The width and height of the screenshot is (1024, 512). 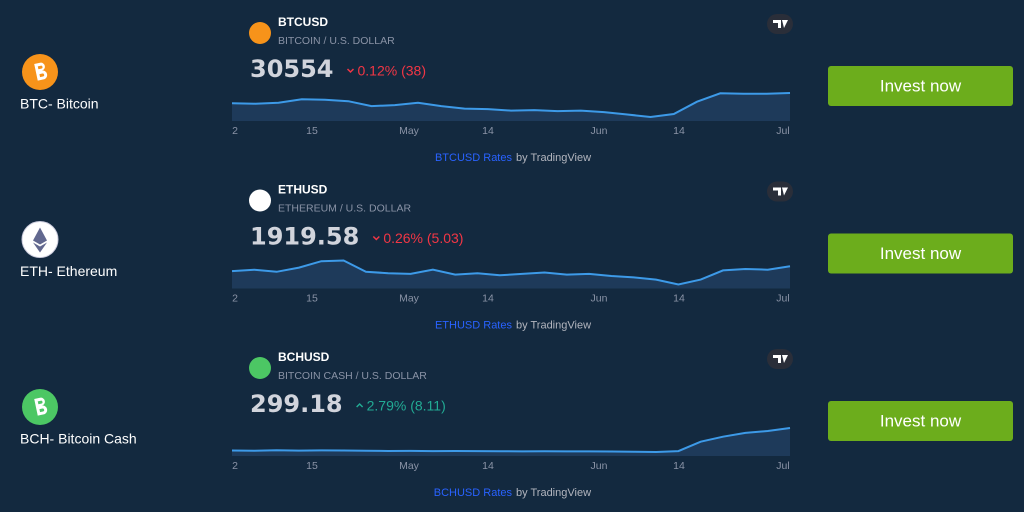 I want to click on change: 0.12% (38), so click(x=392, y=71).